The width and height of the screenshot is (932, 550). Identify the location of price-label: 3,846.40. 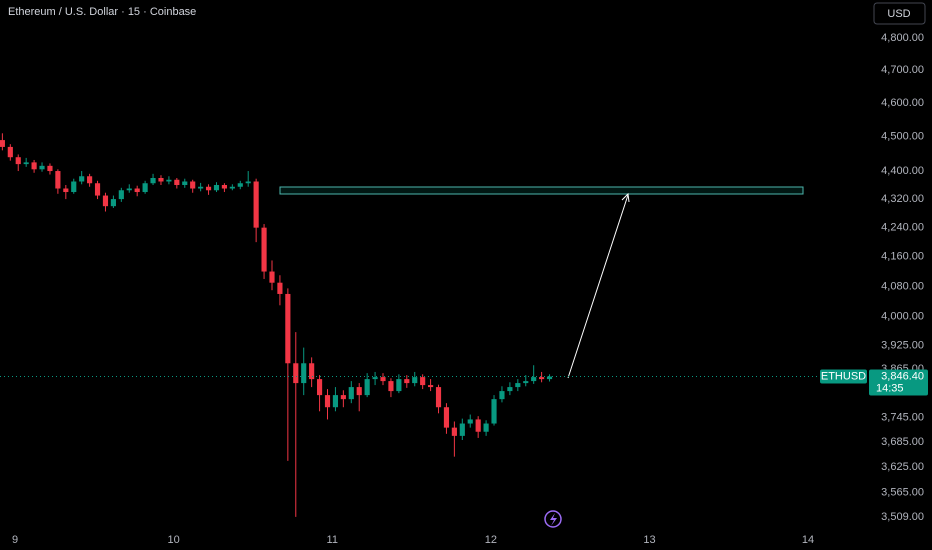
(902, 376).